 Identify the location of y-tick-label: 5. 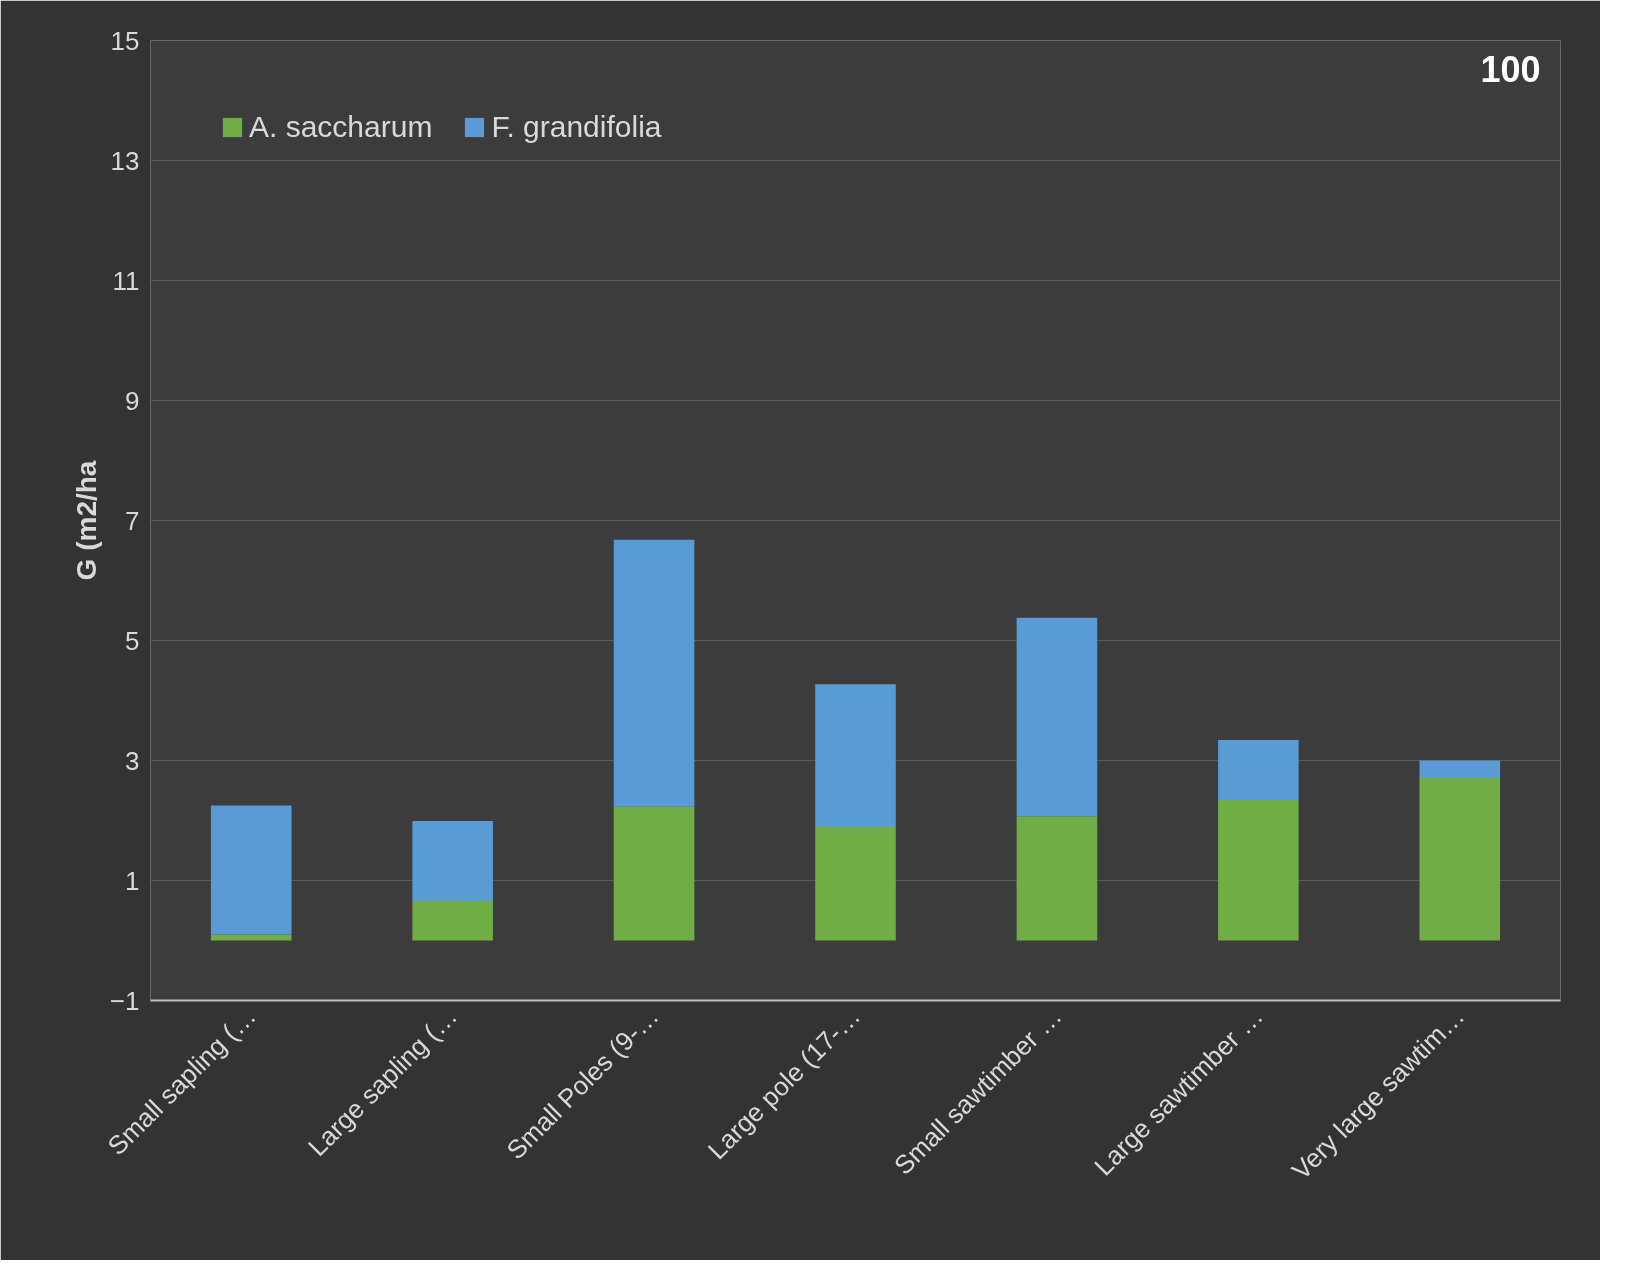
(132, 640).